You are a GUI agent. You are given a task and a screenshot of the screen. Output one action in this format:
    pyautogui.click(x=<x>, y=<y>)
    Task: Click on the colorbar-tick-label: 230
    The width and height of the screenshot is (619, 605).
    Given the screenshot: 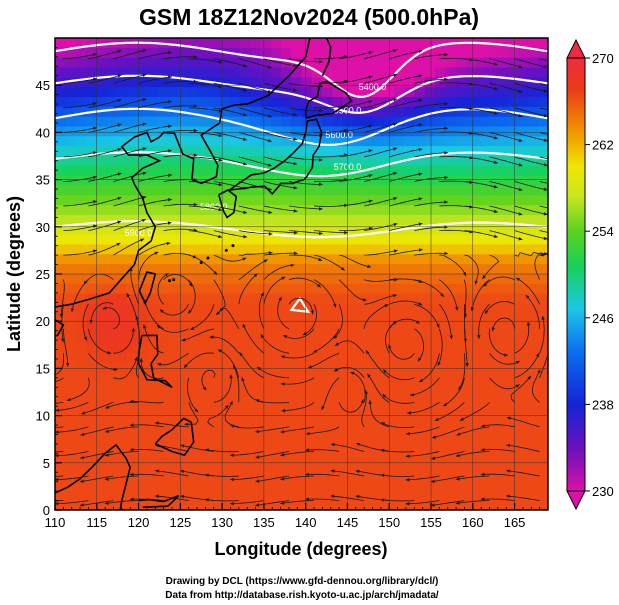 What is the action you would take?
    pyautogui.click(x=603, y=491)
    